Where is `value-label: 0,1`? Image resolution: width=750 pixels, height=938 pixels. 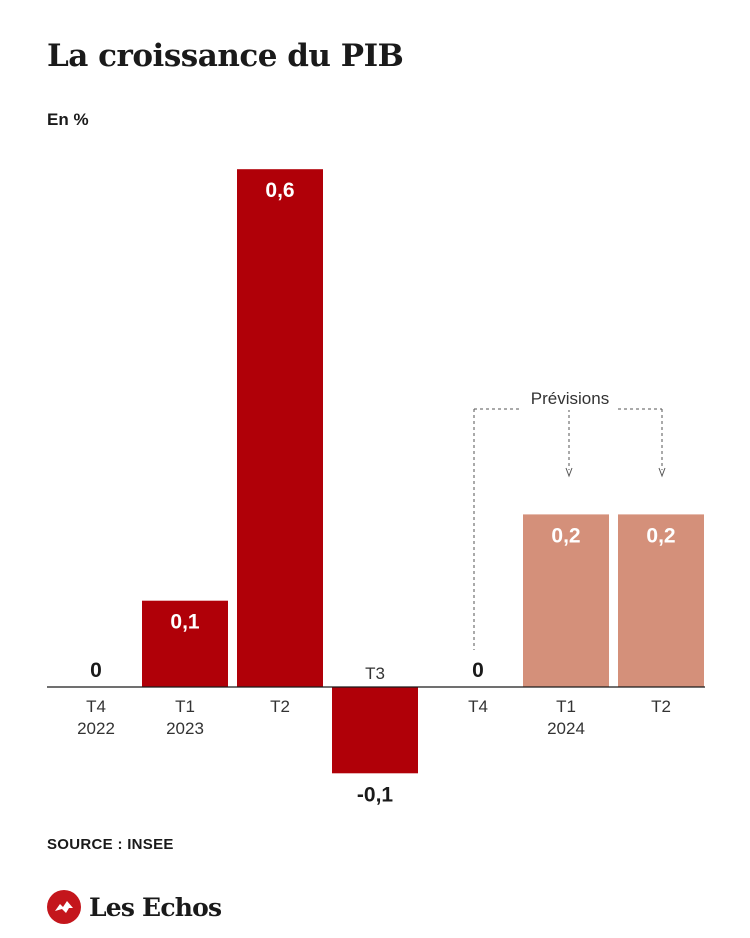
value-label: 0,1 is located at coordinates (185, 622).